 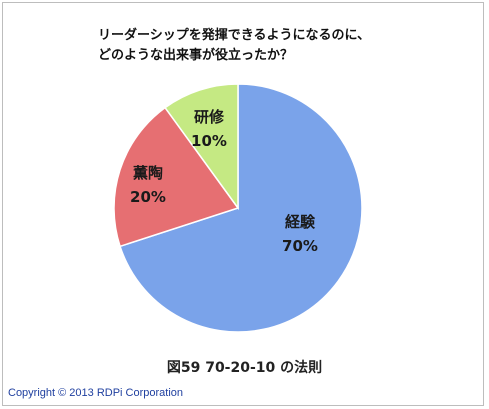 I want to click on chart-title-line-1: リーダーシップを発揮できるようになるのに、, so click(x=234, y=35).